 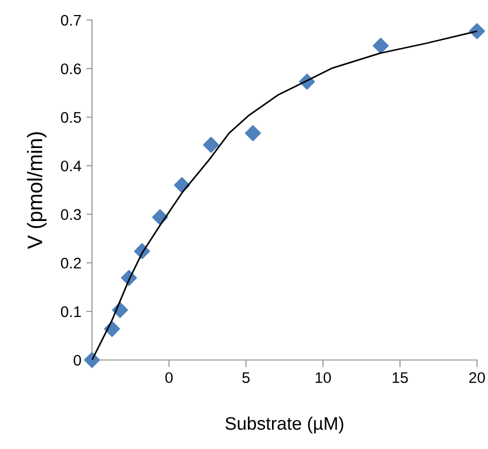 I want to click on y-tick-label: 0, so click(x=77, y=360).